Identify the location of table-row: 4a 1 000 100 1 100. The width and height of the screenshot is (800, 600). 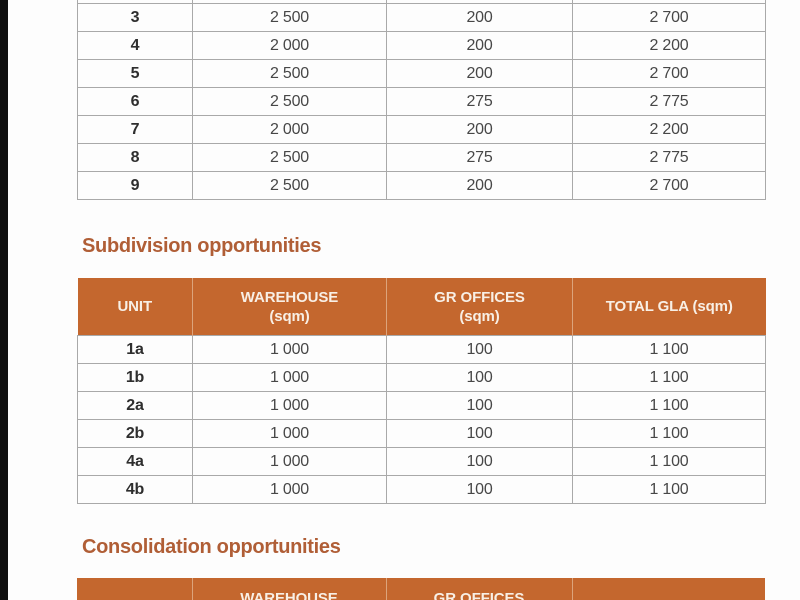
(421, 461).